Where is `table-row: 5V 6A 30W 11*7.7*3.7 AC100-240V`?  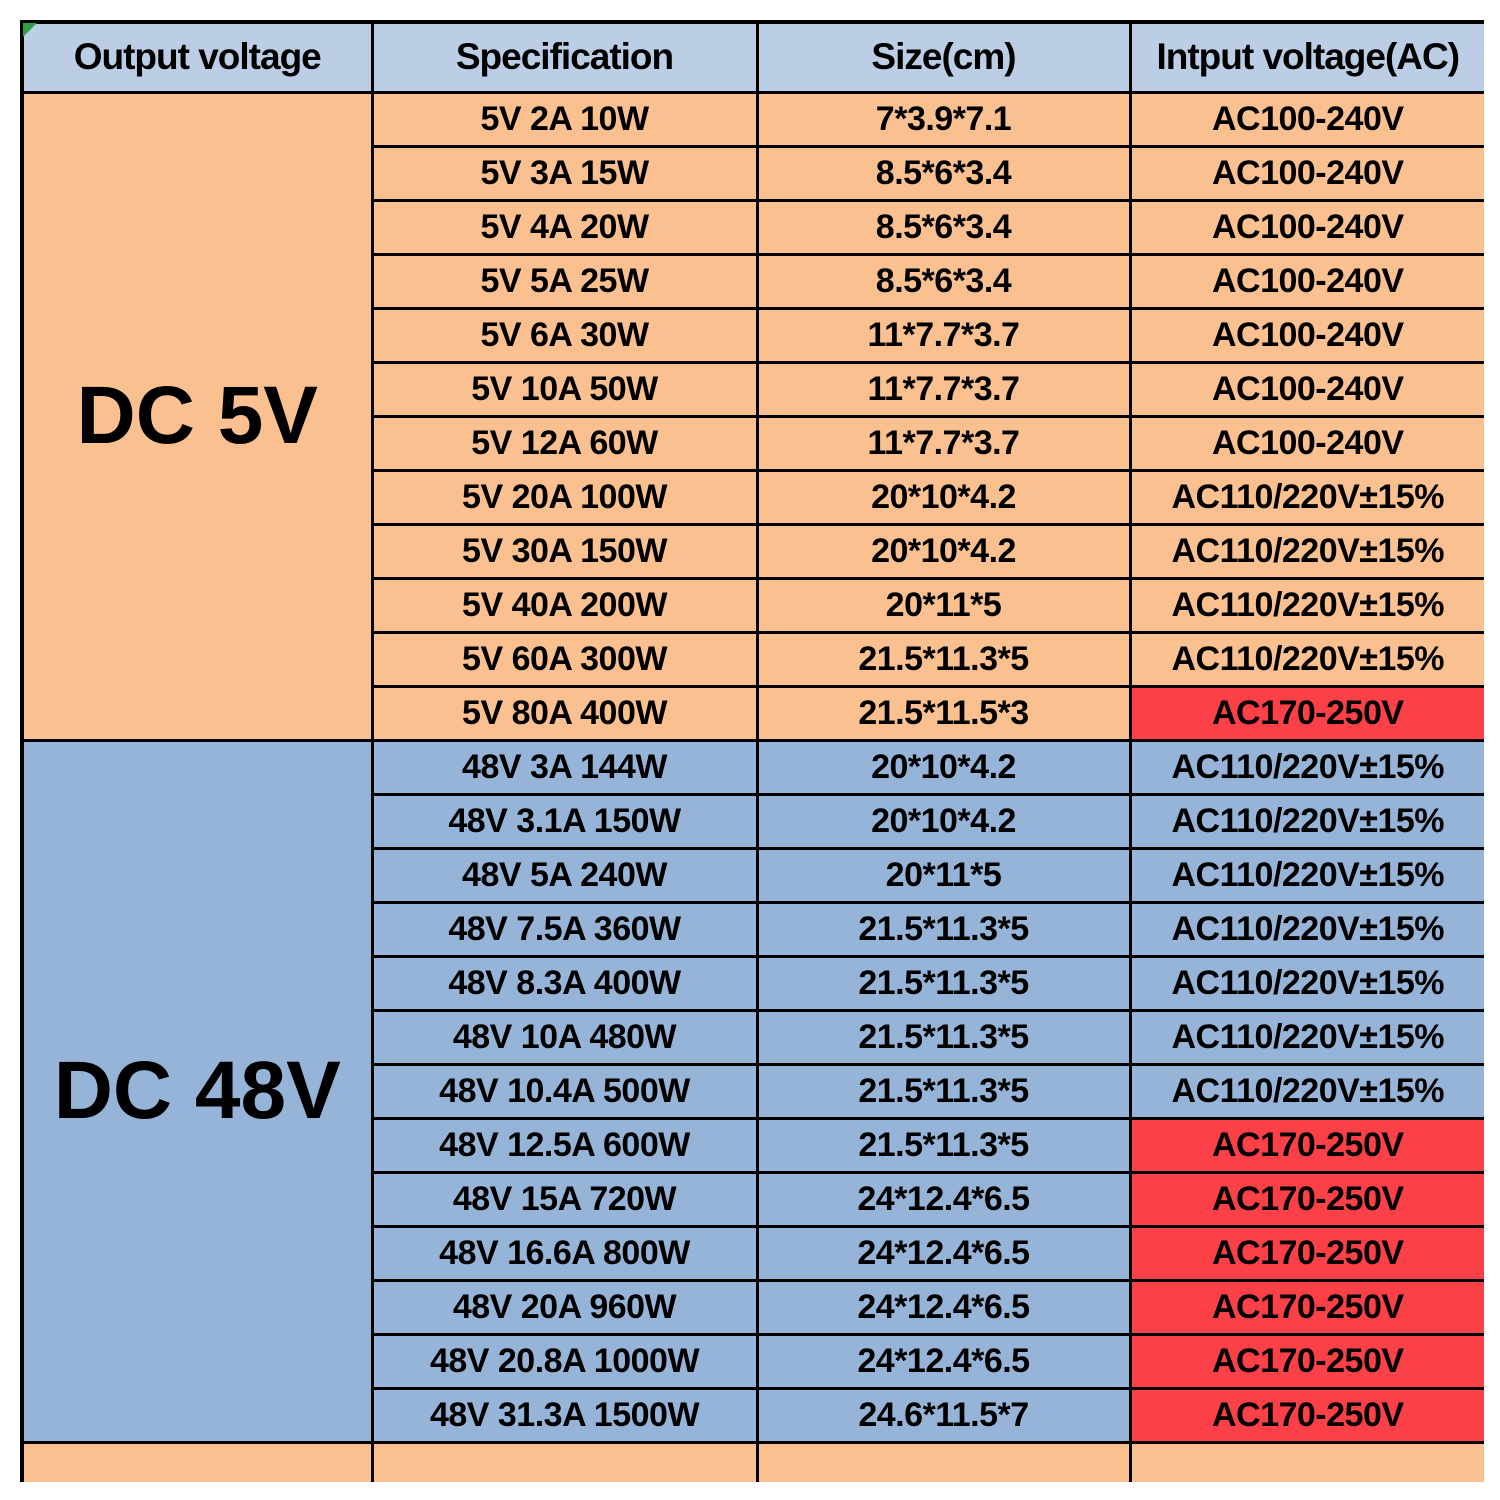
table-row: 5V 6A 30W 11*7.7*3.7 AC100-240V is located at coordinates (753, 335).